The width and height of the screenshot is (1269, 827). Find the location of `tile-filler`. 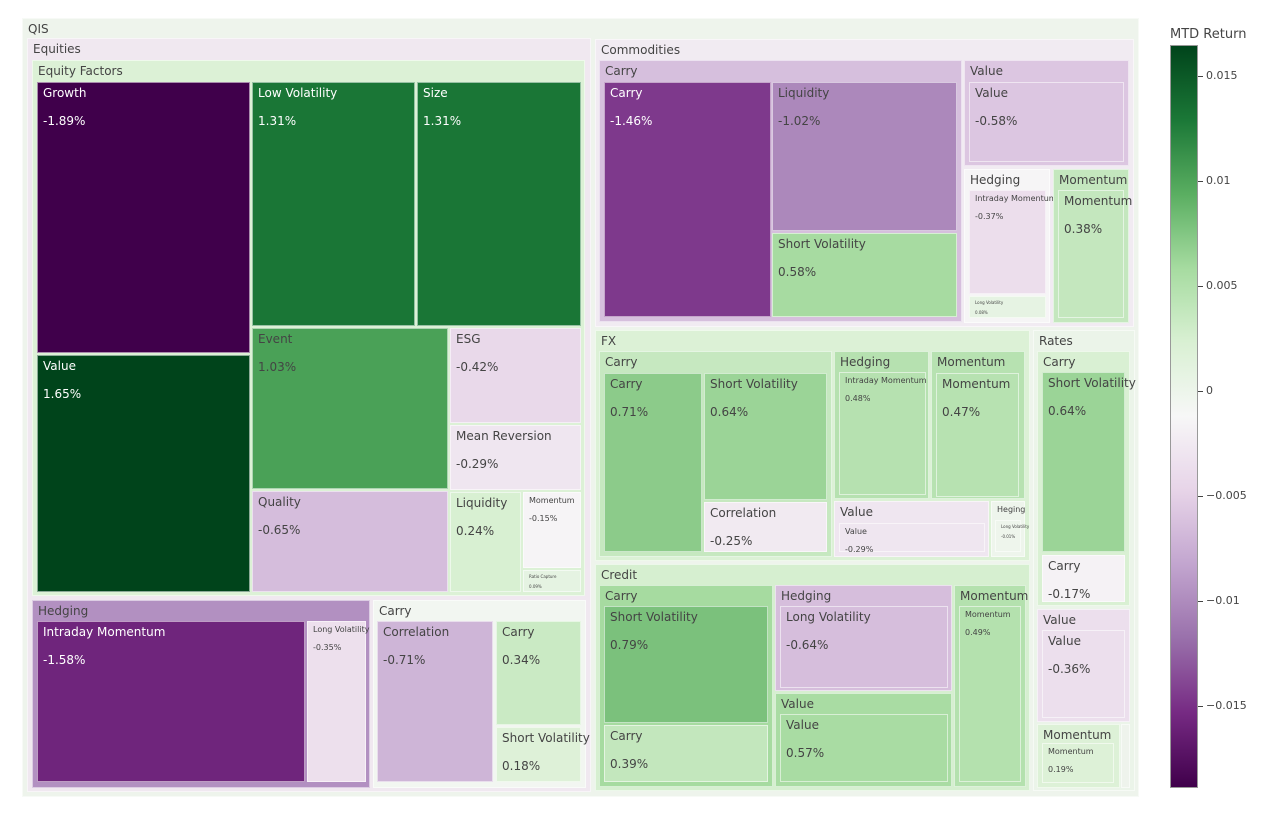

tile-filler is located at coordinates (1125, 756).